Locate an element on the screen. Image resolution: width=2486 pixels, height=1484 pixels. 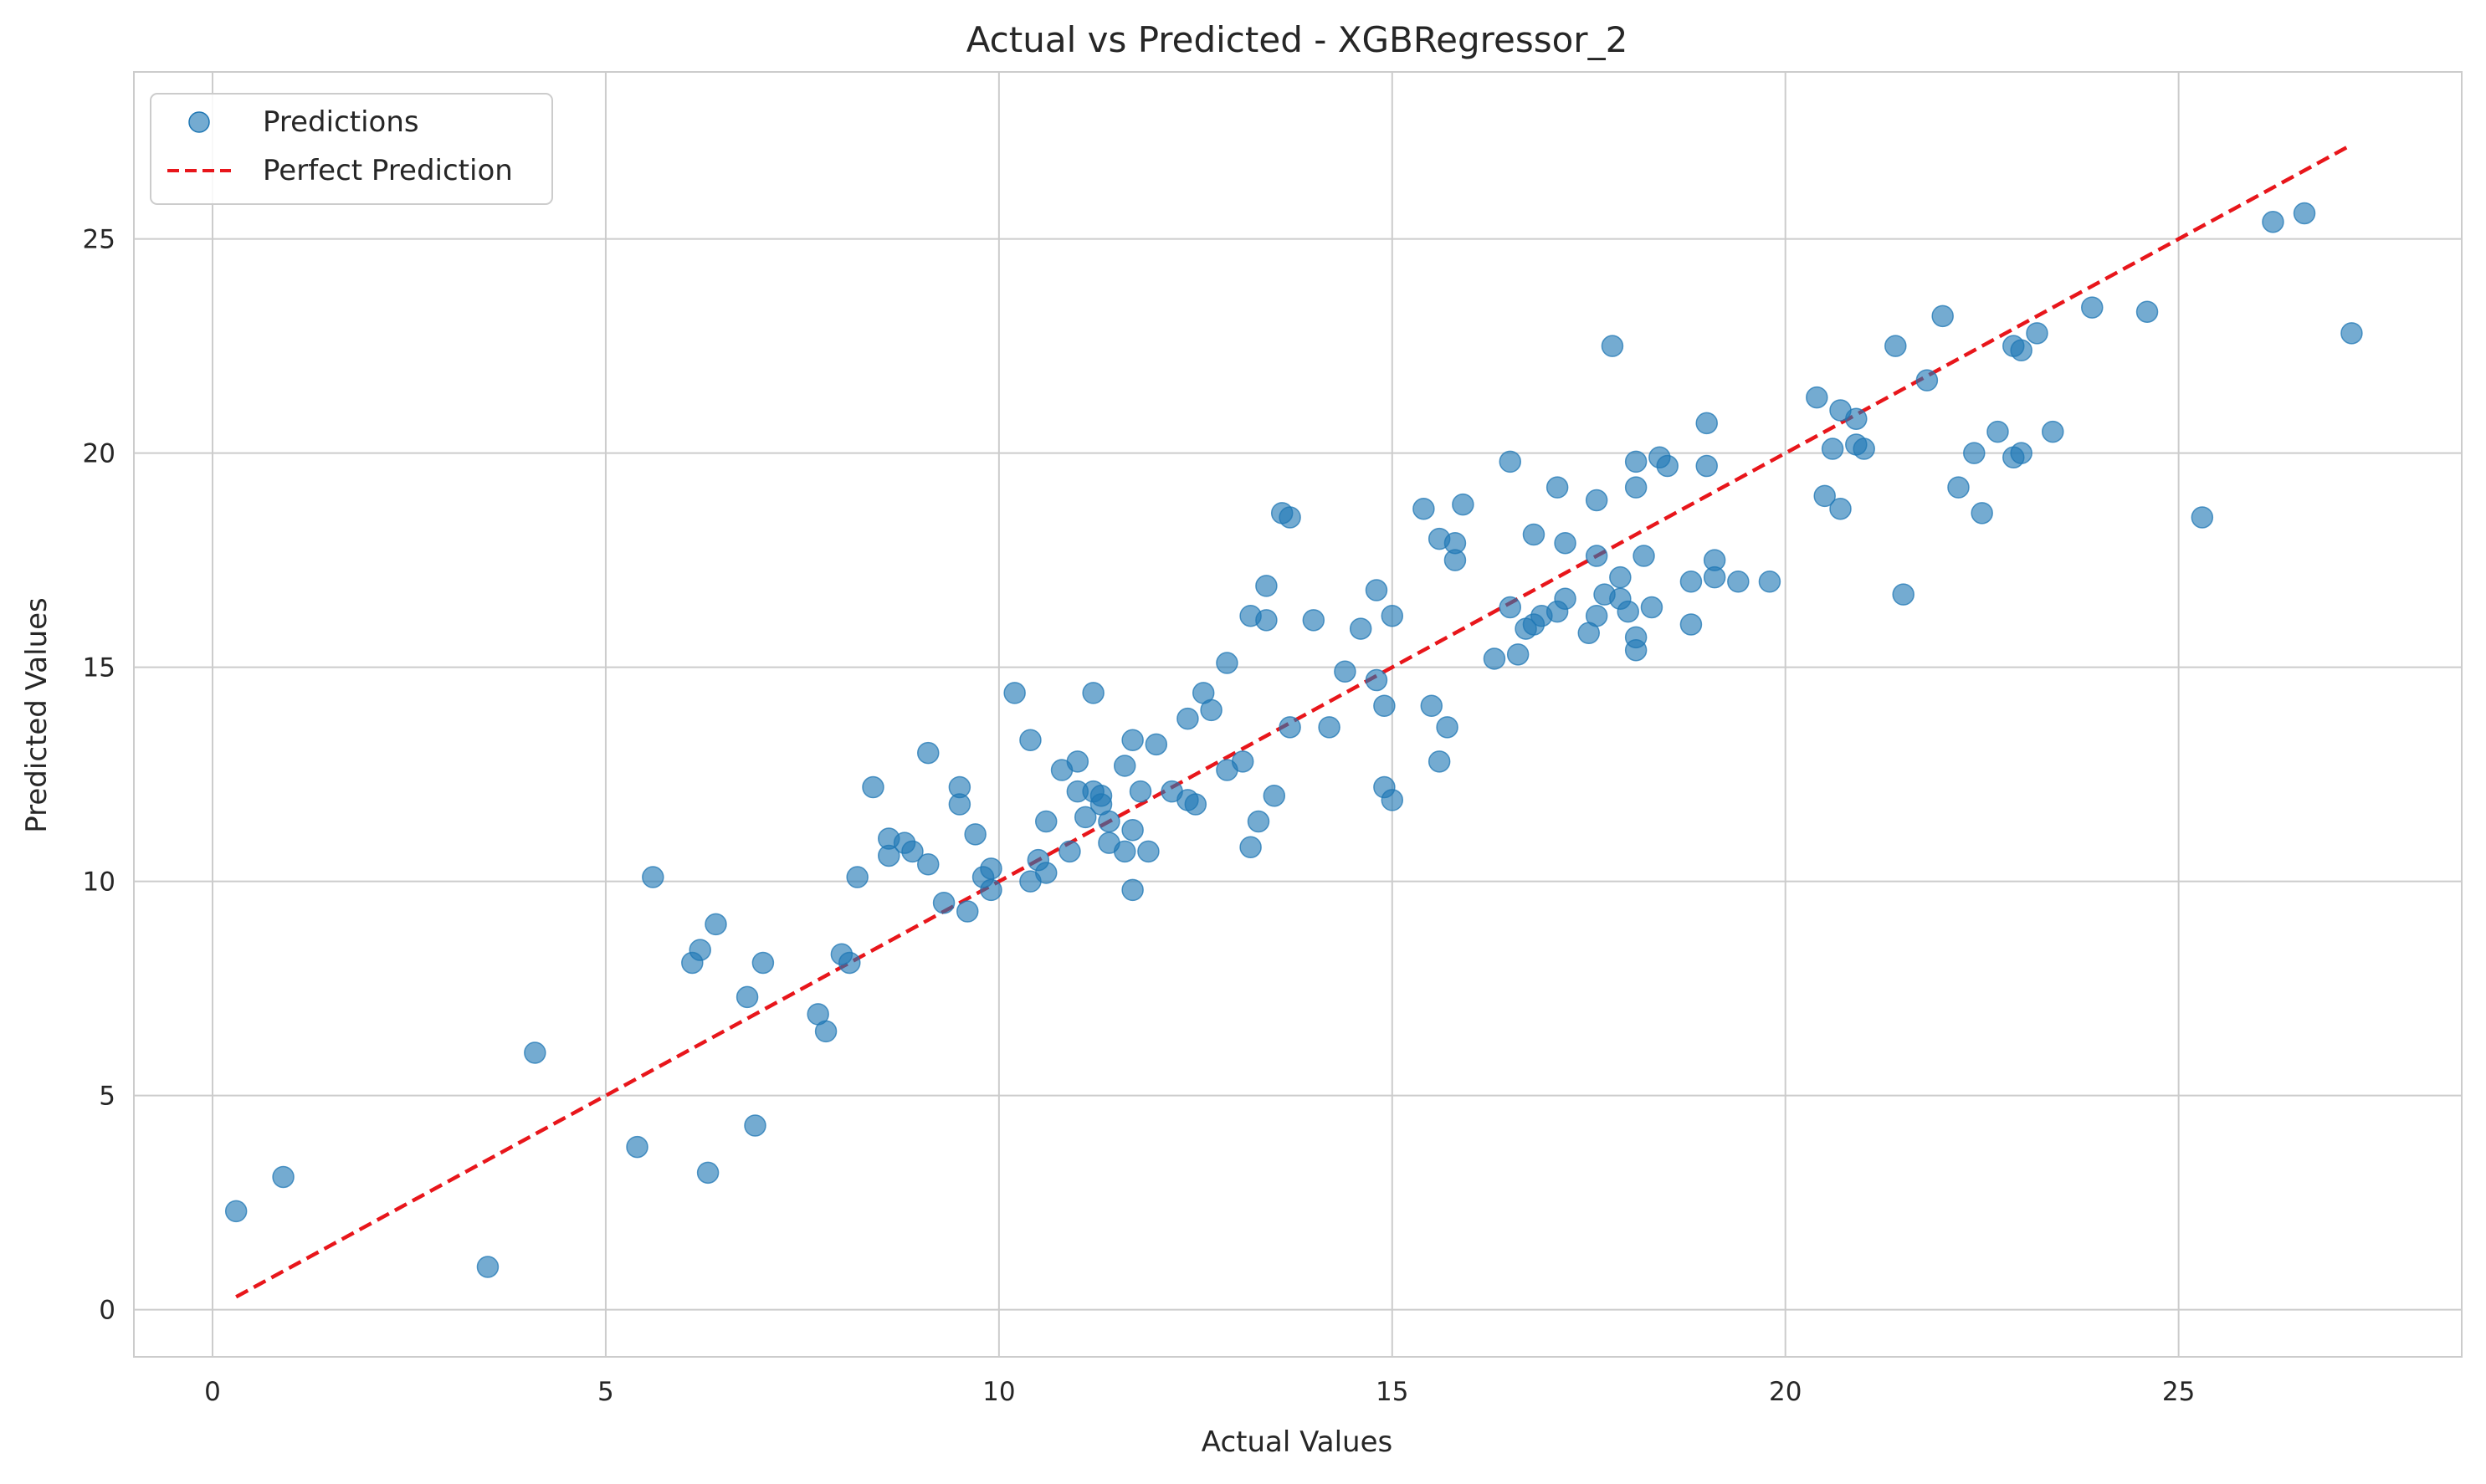
y-axis-label: Predicted Values is located at coordinates (37, 715).